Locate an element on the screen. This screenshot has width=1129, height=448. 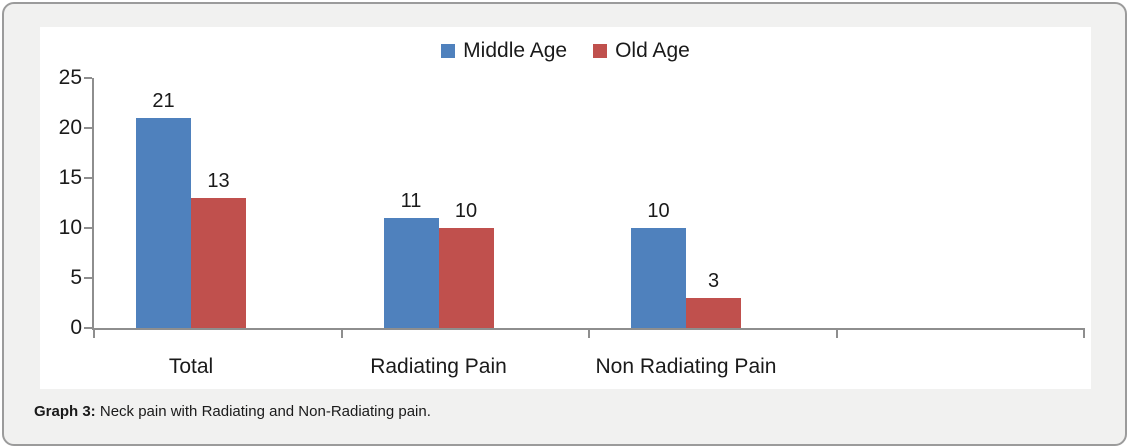
y-axis-tick-label: 10 is located at coordinates (70, 227).